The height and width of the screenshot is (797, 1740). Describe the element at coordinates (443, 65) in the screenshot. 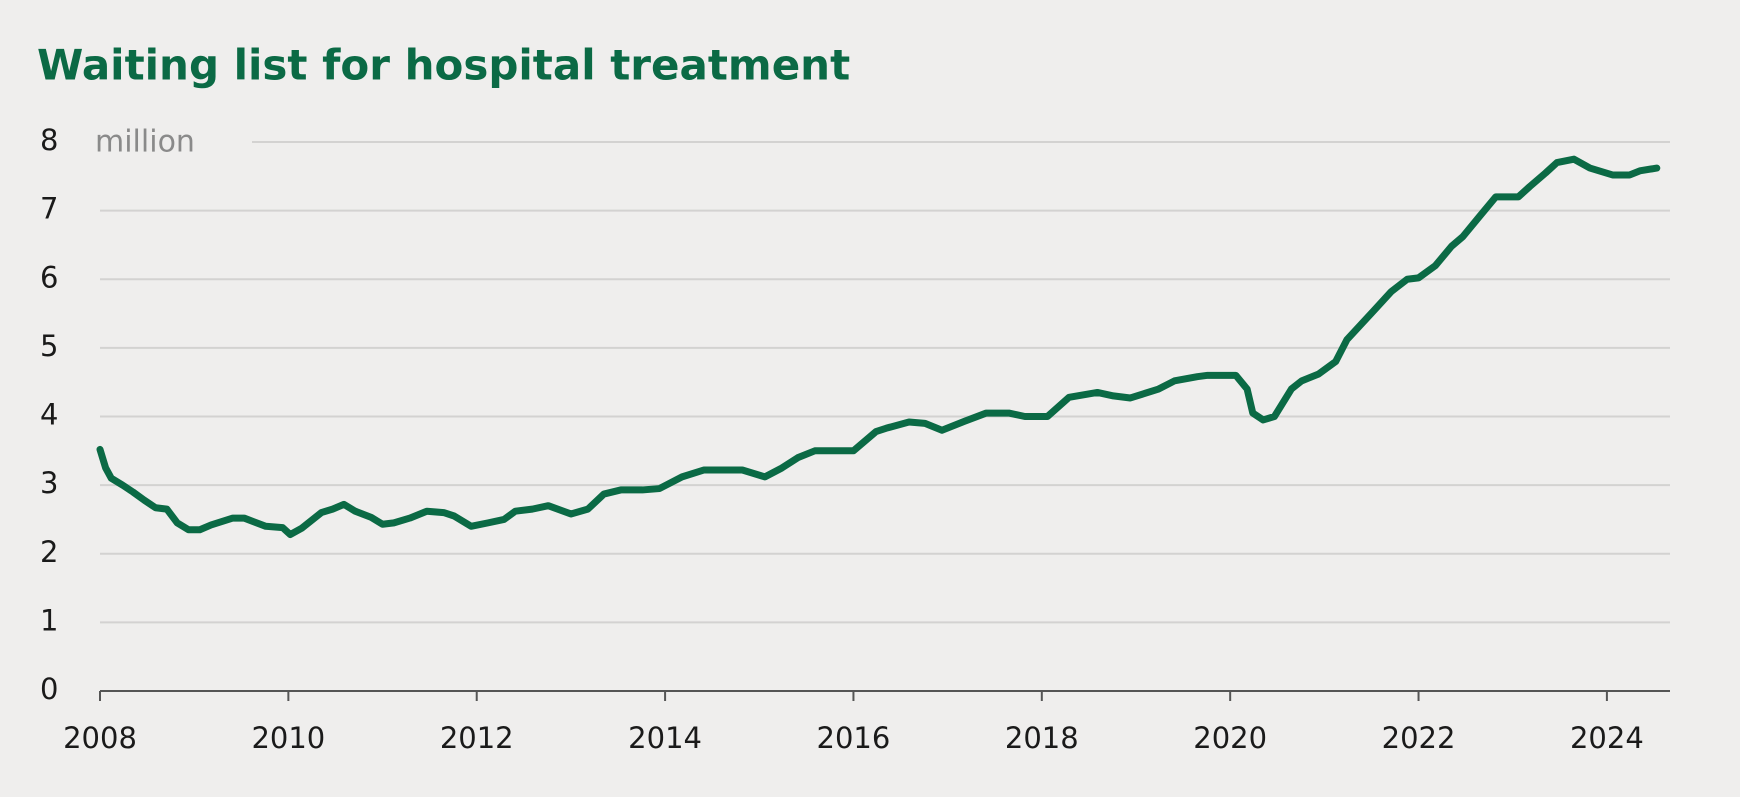

I see `chart-title: Waiting list for hospital treatment` at that location.